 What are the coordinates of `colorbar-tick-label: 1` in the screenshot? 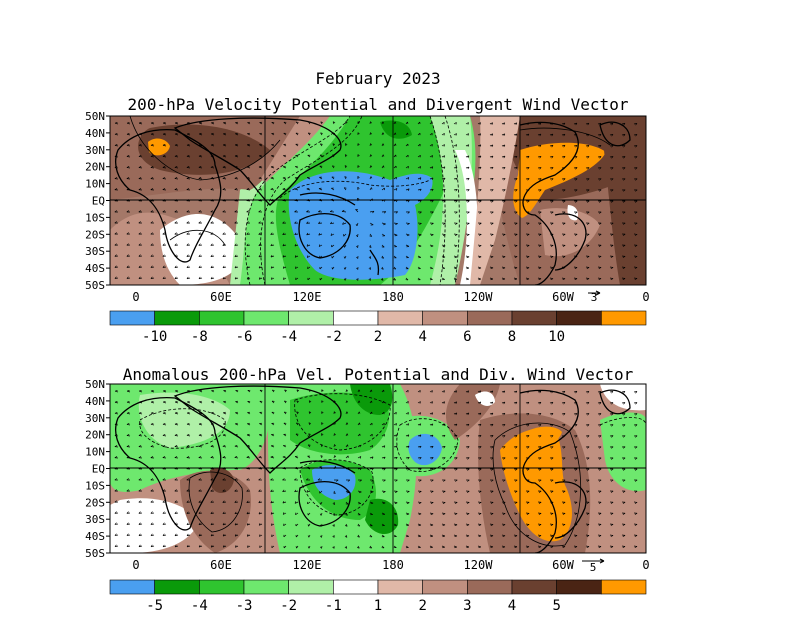 It's located at (378, 606).